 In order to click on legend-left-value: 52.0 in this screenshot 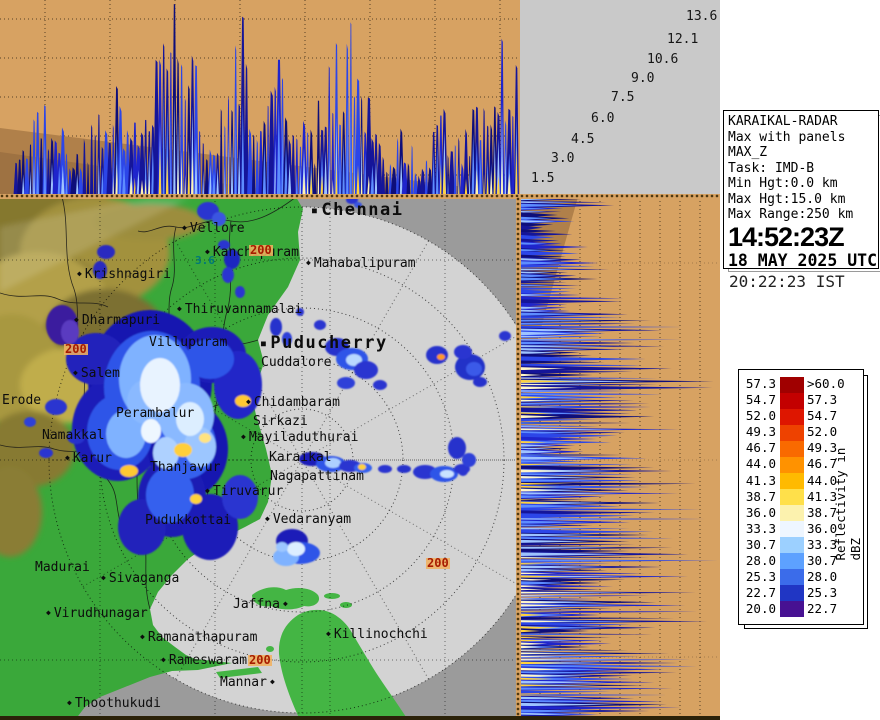, I will do `click(760, 416)`.